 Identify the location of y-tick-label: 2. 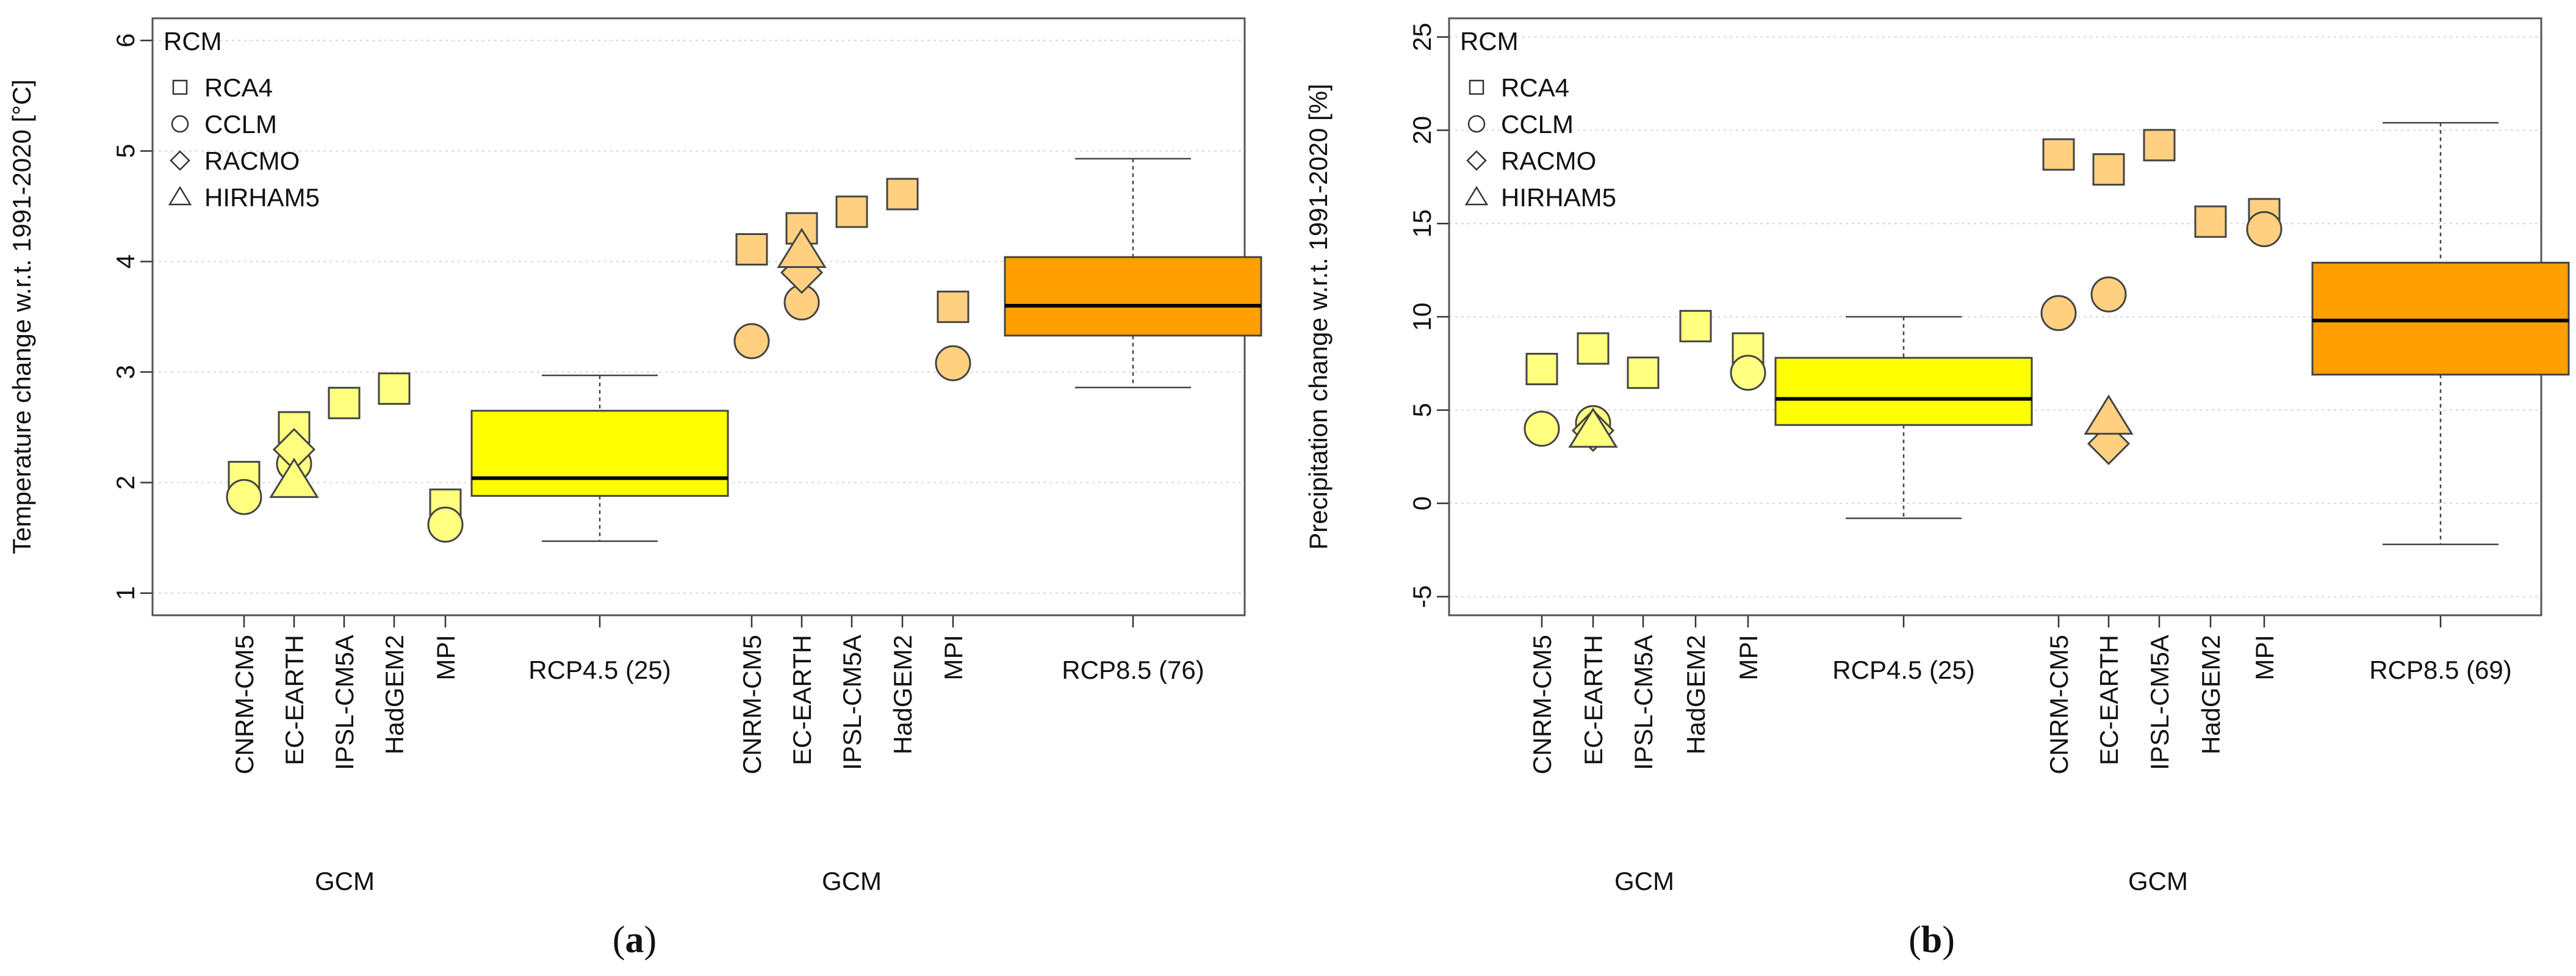
(125, 482).